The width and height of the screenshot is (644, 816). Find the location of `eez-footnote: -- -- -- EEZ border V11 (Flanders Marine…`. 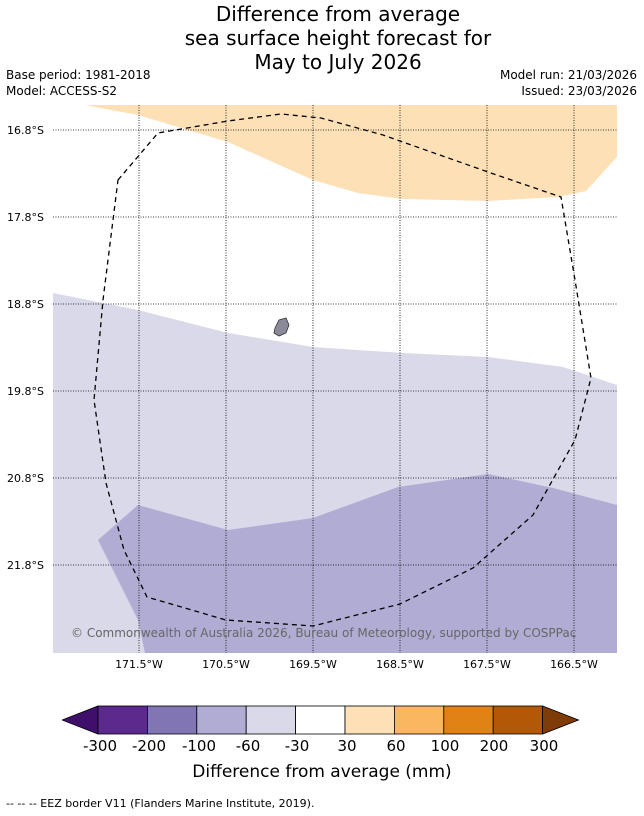

eez-footnote: -- -- -- EEZ border V11 (Flanders Marine… is located at coordinates (160, 803).